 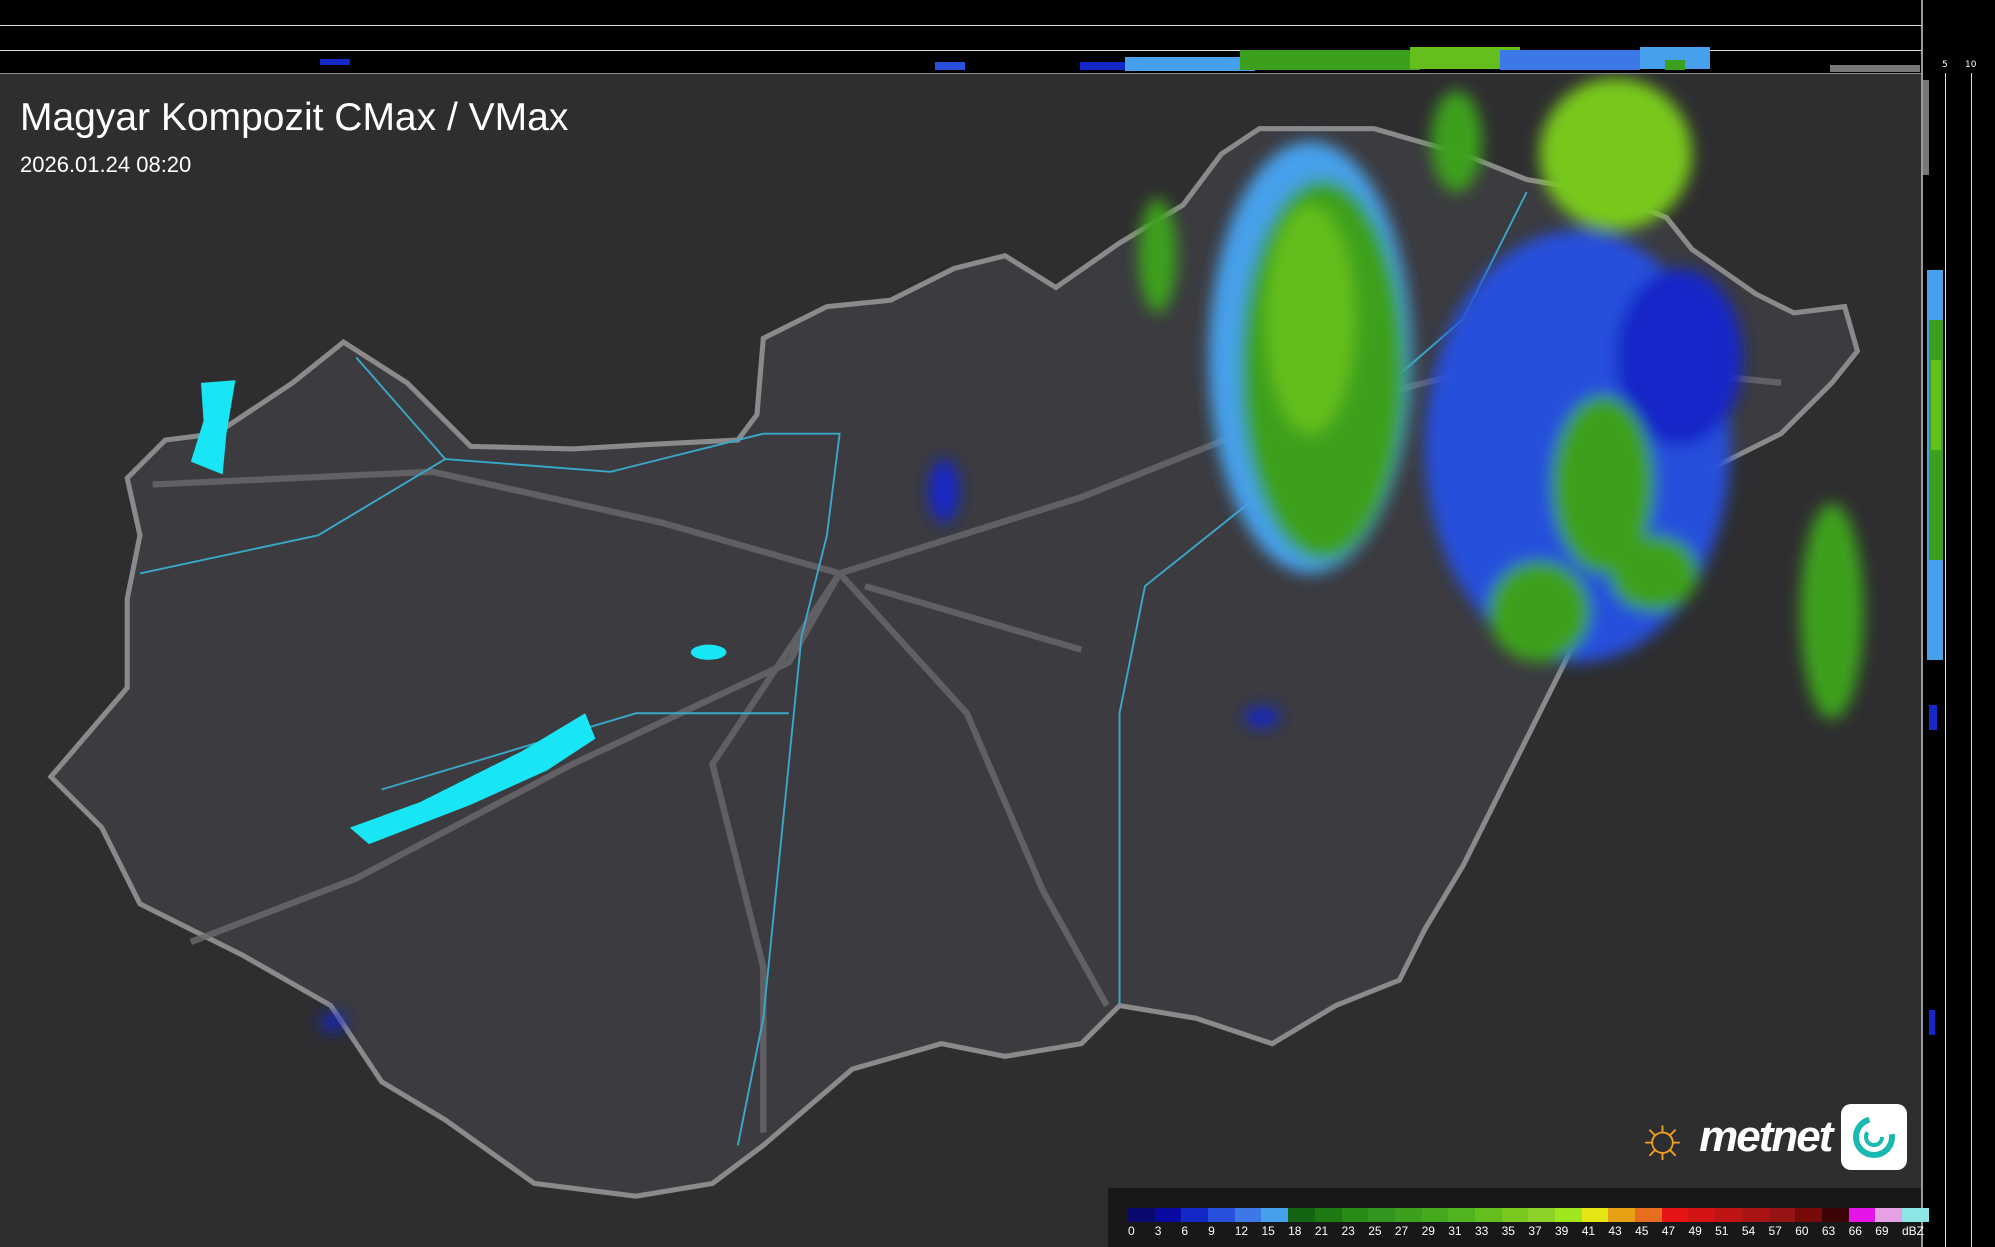 What do you see at coordinates (1882, 1231) in the screenshot?
I see `legend-label: 69` at bounding box center [1882, 1231].